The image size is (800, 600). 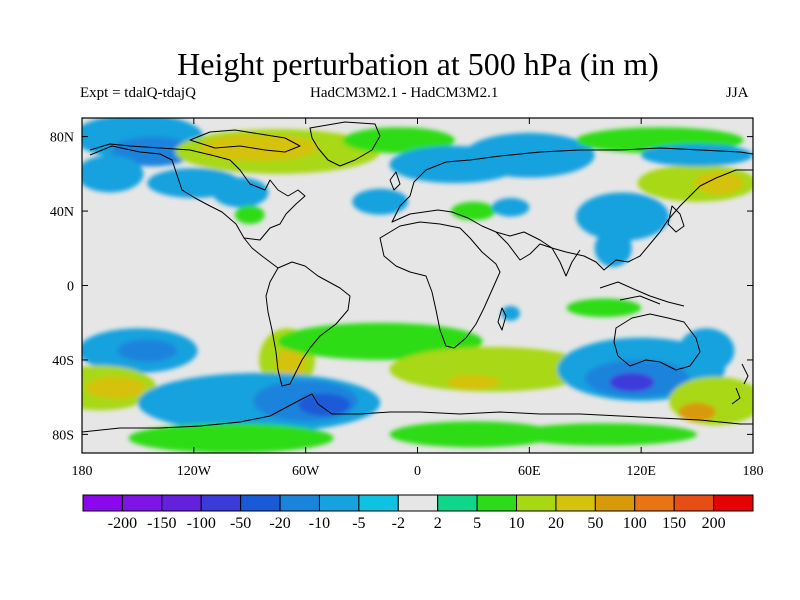 What do you see at coordinates (417, 413) in the screenshot?
I see `coastline-antarctica` at bounding box center [417, 413].